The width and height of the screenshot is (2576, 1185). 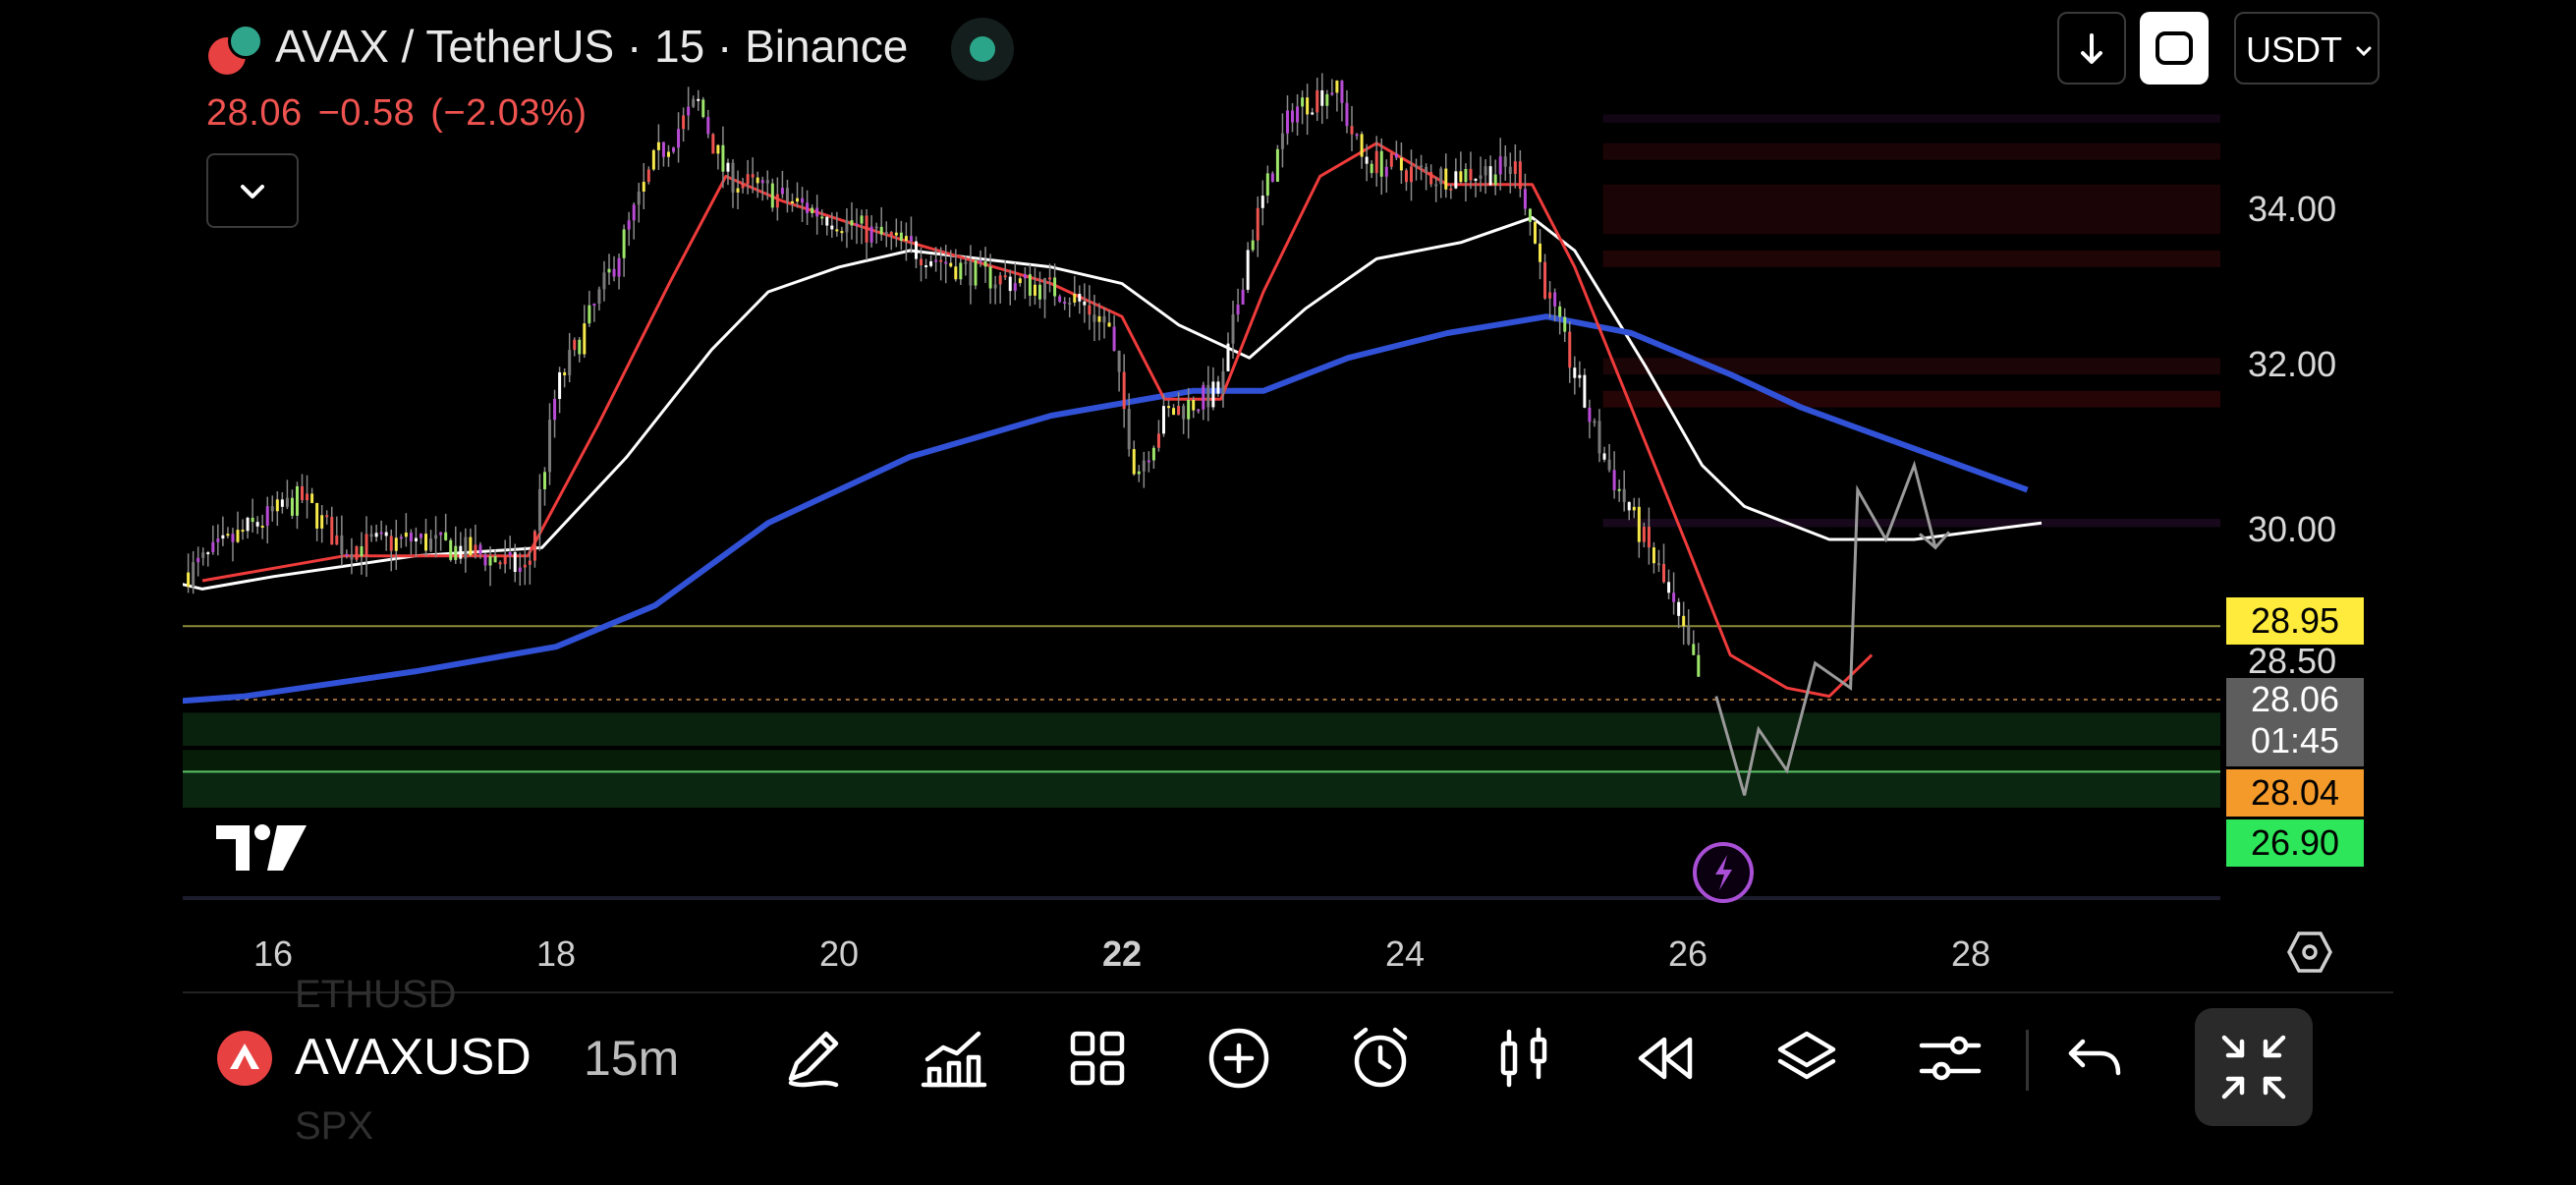 What do you see at coordinates (2091, 49) in the screenshot?
I see `scroll-to-latest-button` at bounding box center [2091, 49].